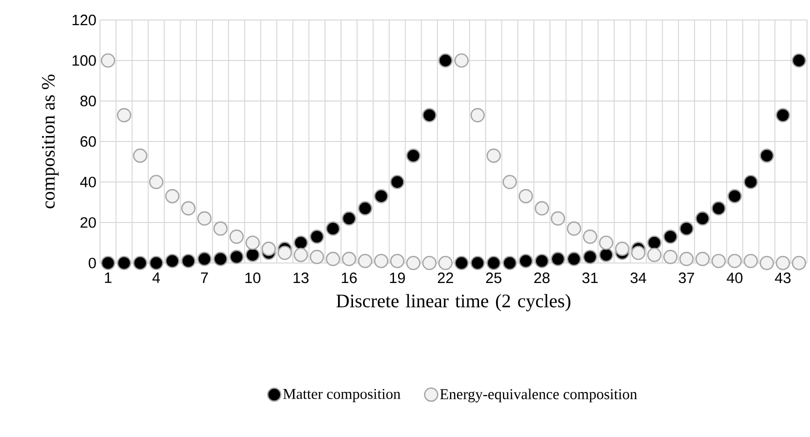 The height and width of the screenshot is (437, 810). I want to click on x-tick-label: 4, so click(156, 277).